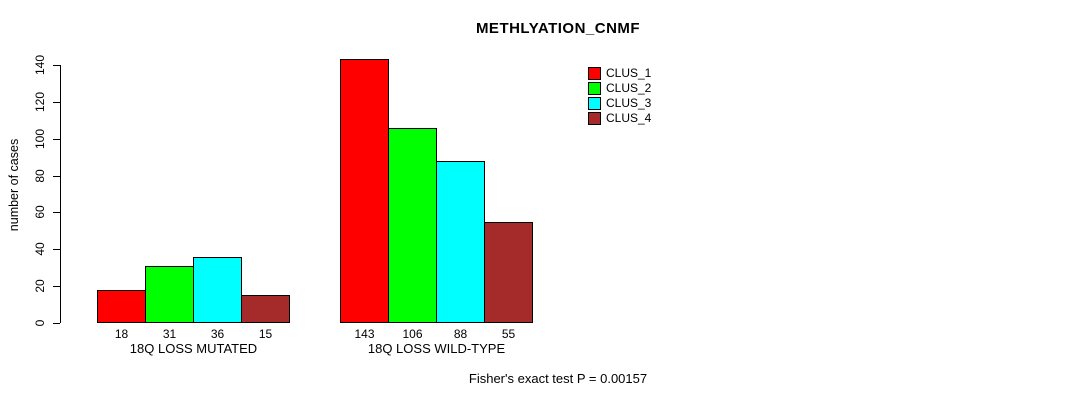 This screenshot has height=400, width=1090. What do you see at coordinates (460, 334) in the screenshot?
I see `bar-value-label: 88` at bounding box center [460, 334].